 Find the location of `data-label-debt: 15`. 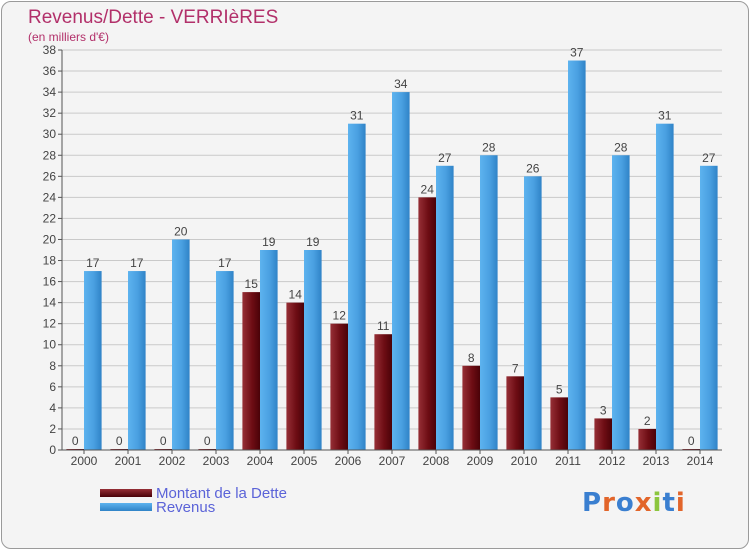

data-label-debt: 15 is located at coordinates (252, 284).